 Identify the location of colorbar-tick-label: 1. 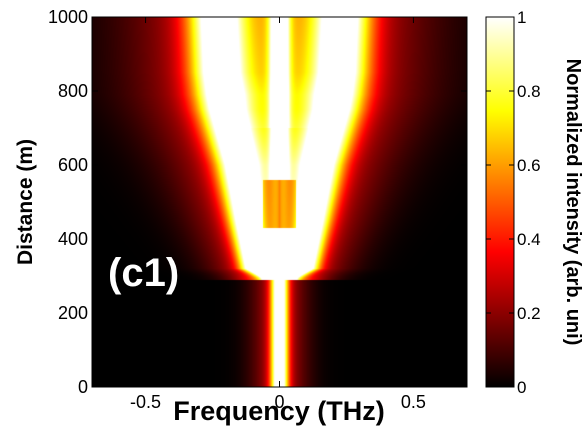
(521, 17).